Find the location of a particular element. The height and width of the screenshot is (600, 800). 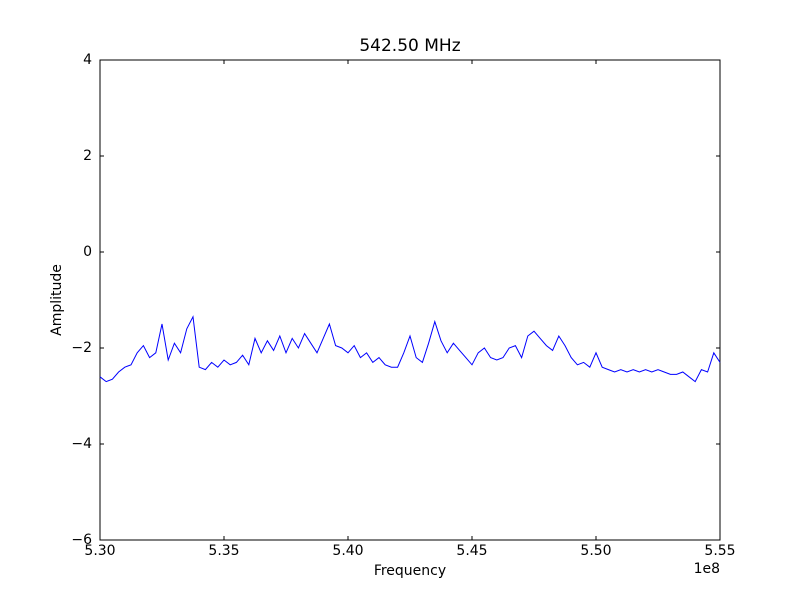

x-offset-label: 1e8 is located at coordinates (707, 569).